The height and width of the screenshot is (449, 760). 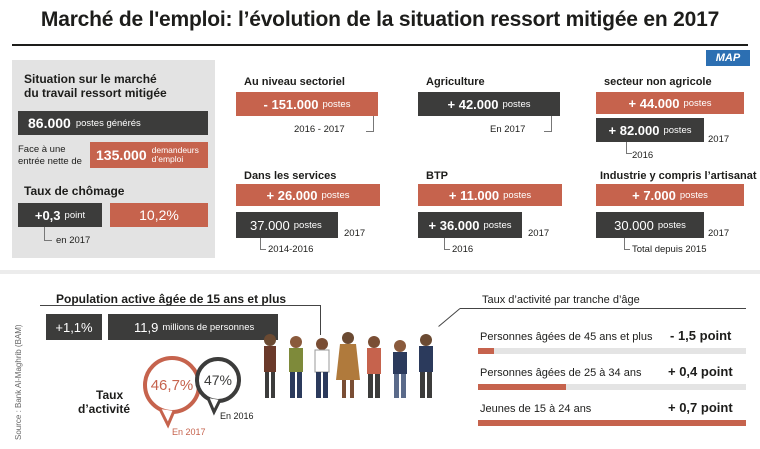 What do you see at coordinates (172, 385) in the screenshot?
I see `rate-2017-value: 46,7%` at bounding box center [172, 385].